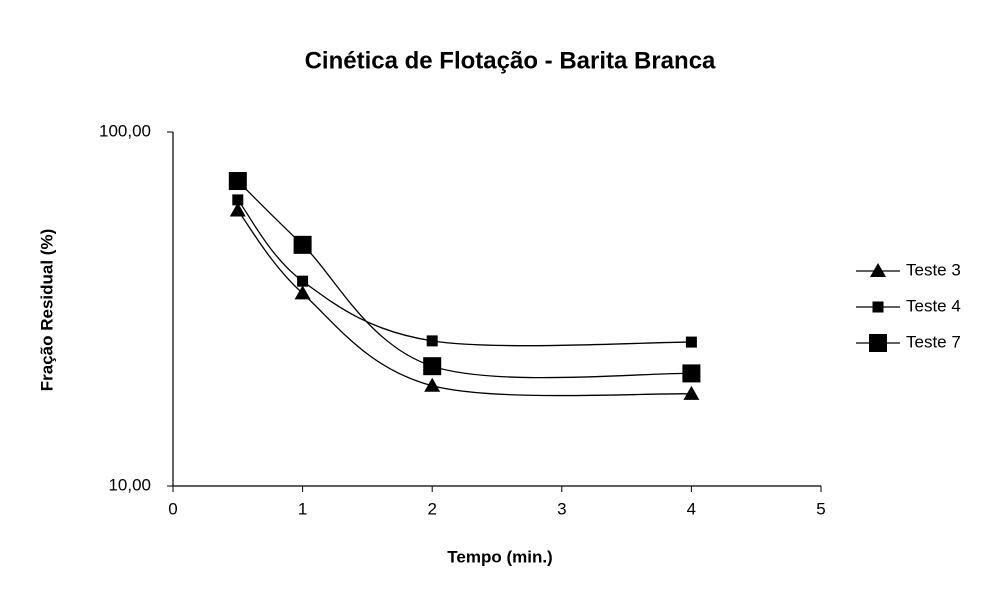  Describe the element at coordinates (46, 310) in the screenshot. I see `y-axis-title: Fração Residual (%)` at that location.